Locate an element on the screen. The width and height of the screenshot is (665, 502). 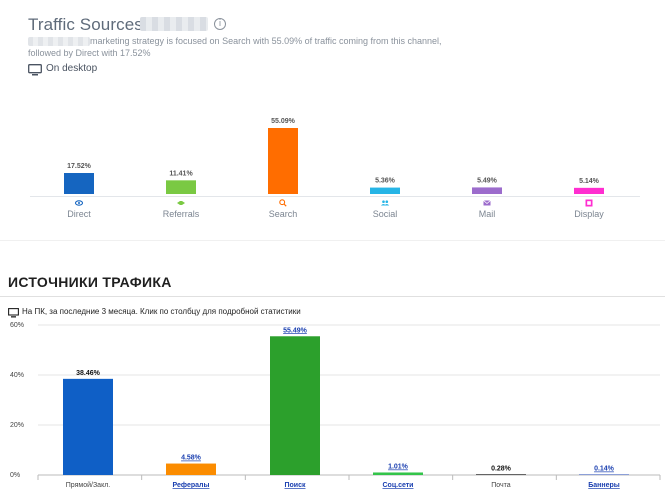
card-description-continued: followed by Direct with 17.52% is located at coordinates (89, 53).